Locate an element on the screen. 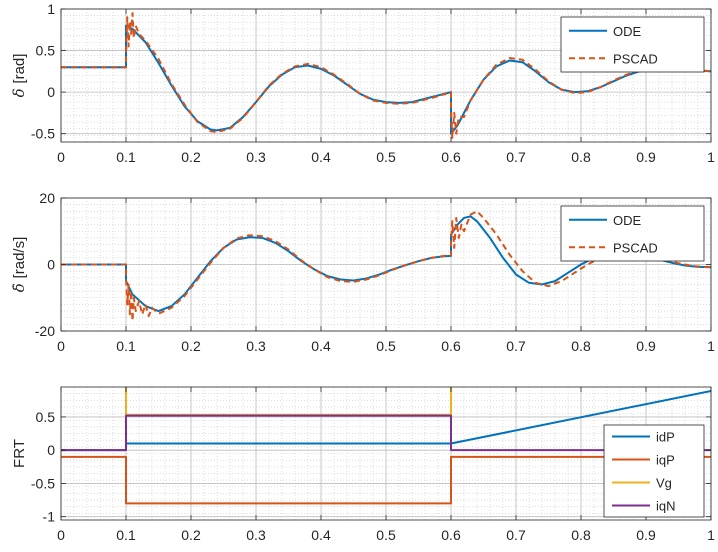 This screenshot has height=552, width=718. y-axis-label-unit: [rad/s] is located at coordinates (19, 258).